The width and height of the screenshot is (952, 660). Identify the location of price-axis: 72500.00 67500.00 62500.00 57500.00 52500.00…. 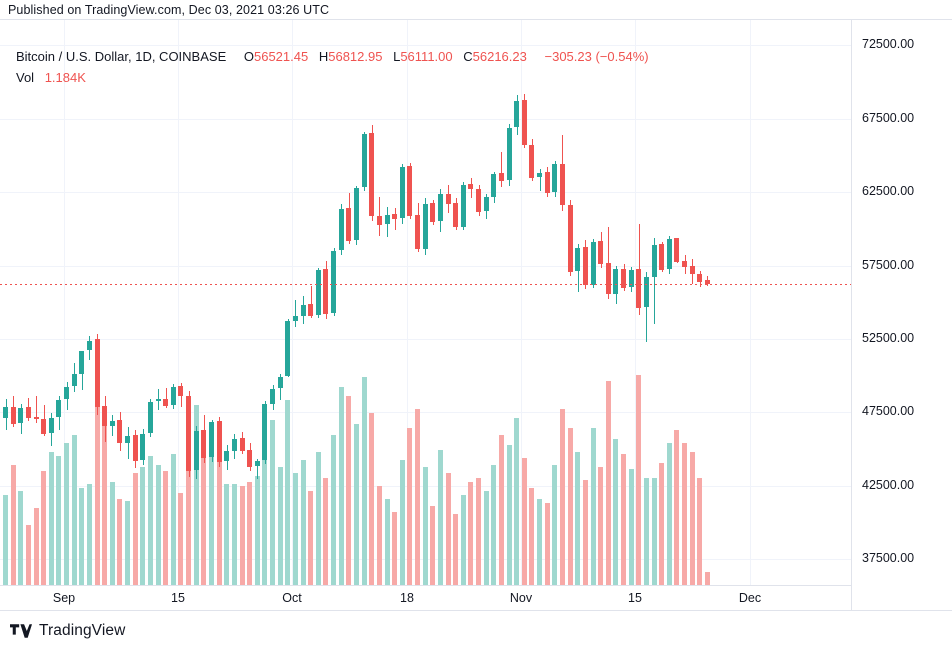
(901, 315).